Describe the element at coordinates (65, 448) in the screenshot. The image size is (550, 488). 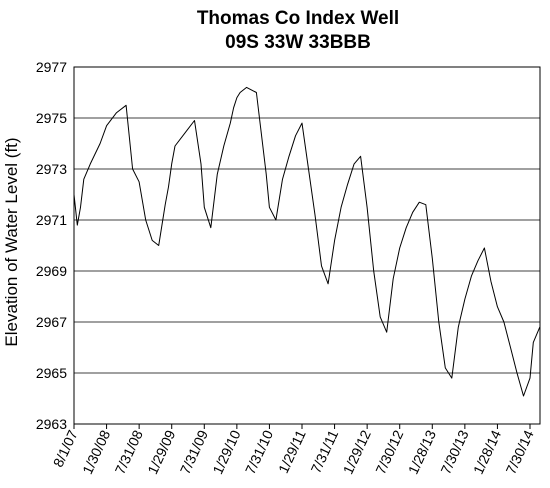
I see `x-tick-label: 8/1/07` at that location.